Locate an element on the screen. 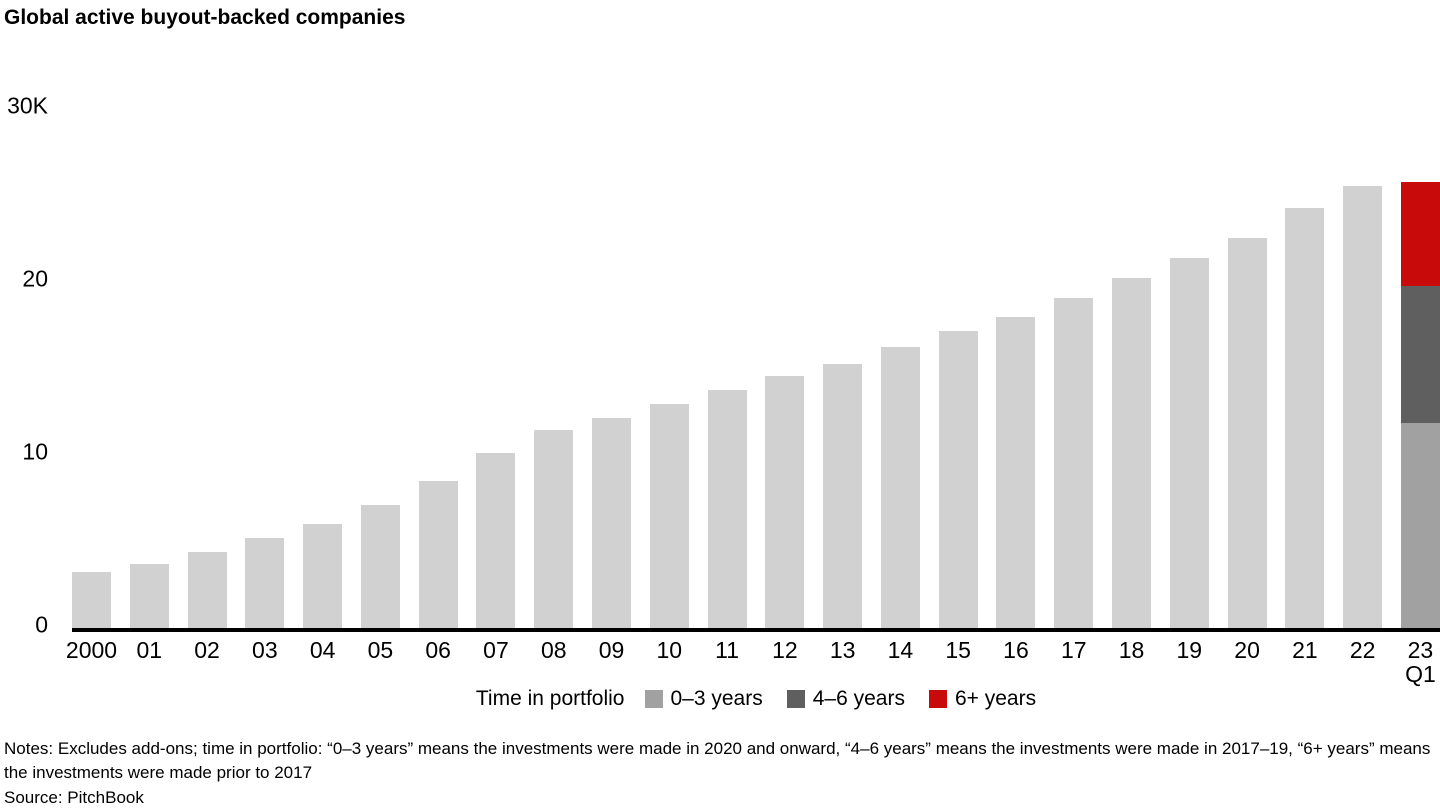 The height and width of the screenshot is (810, 1440). legend-swatch-0-3-years is located at coordinates (653, 699).